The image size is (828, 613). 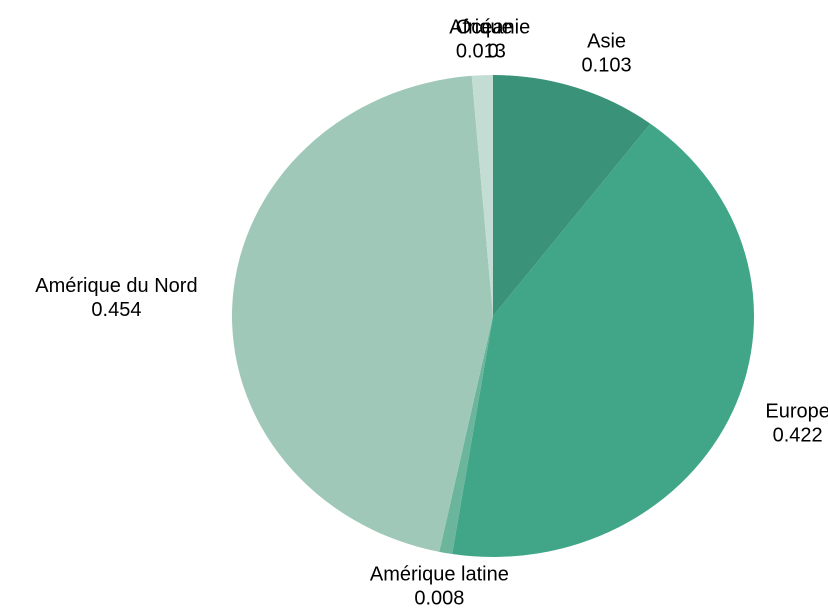 I want to click on slice-label: Asie, so click(x=606, y=42).